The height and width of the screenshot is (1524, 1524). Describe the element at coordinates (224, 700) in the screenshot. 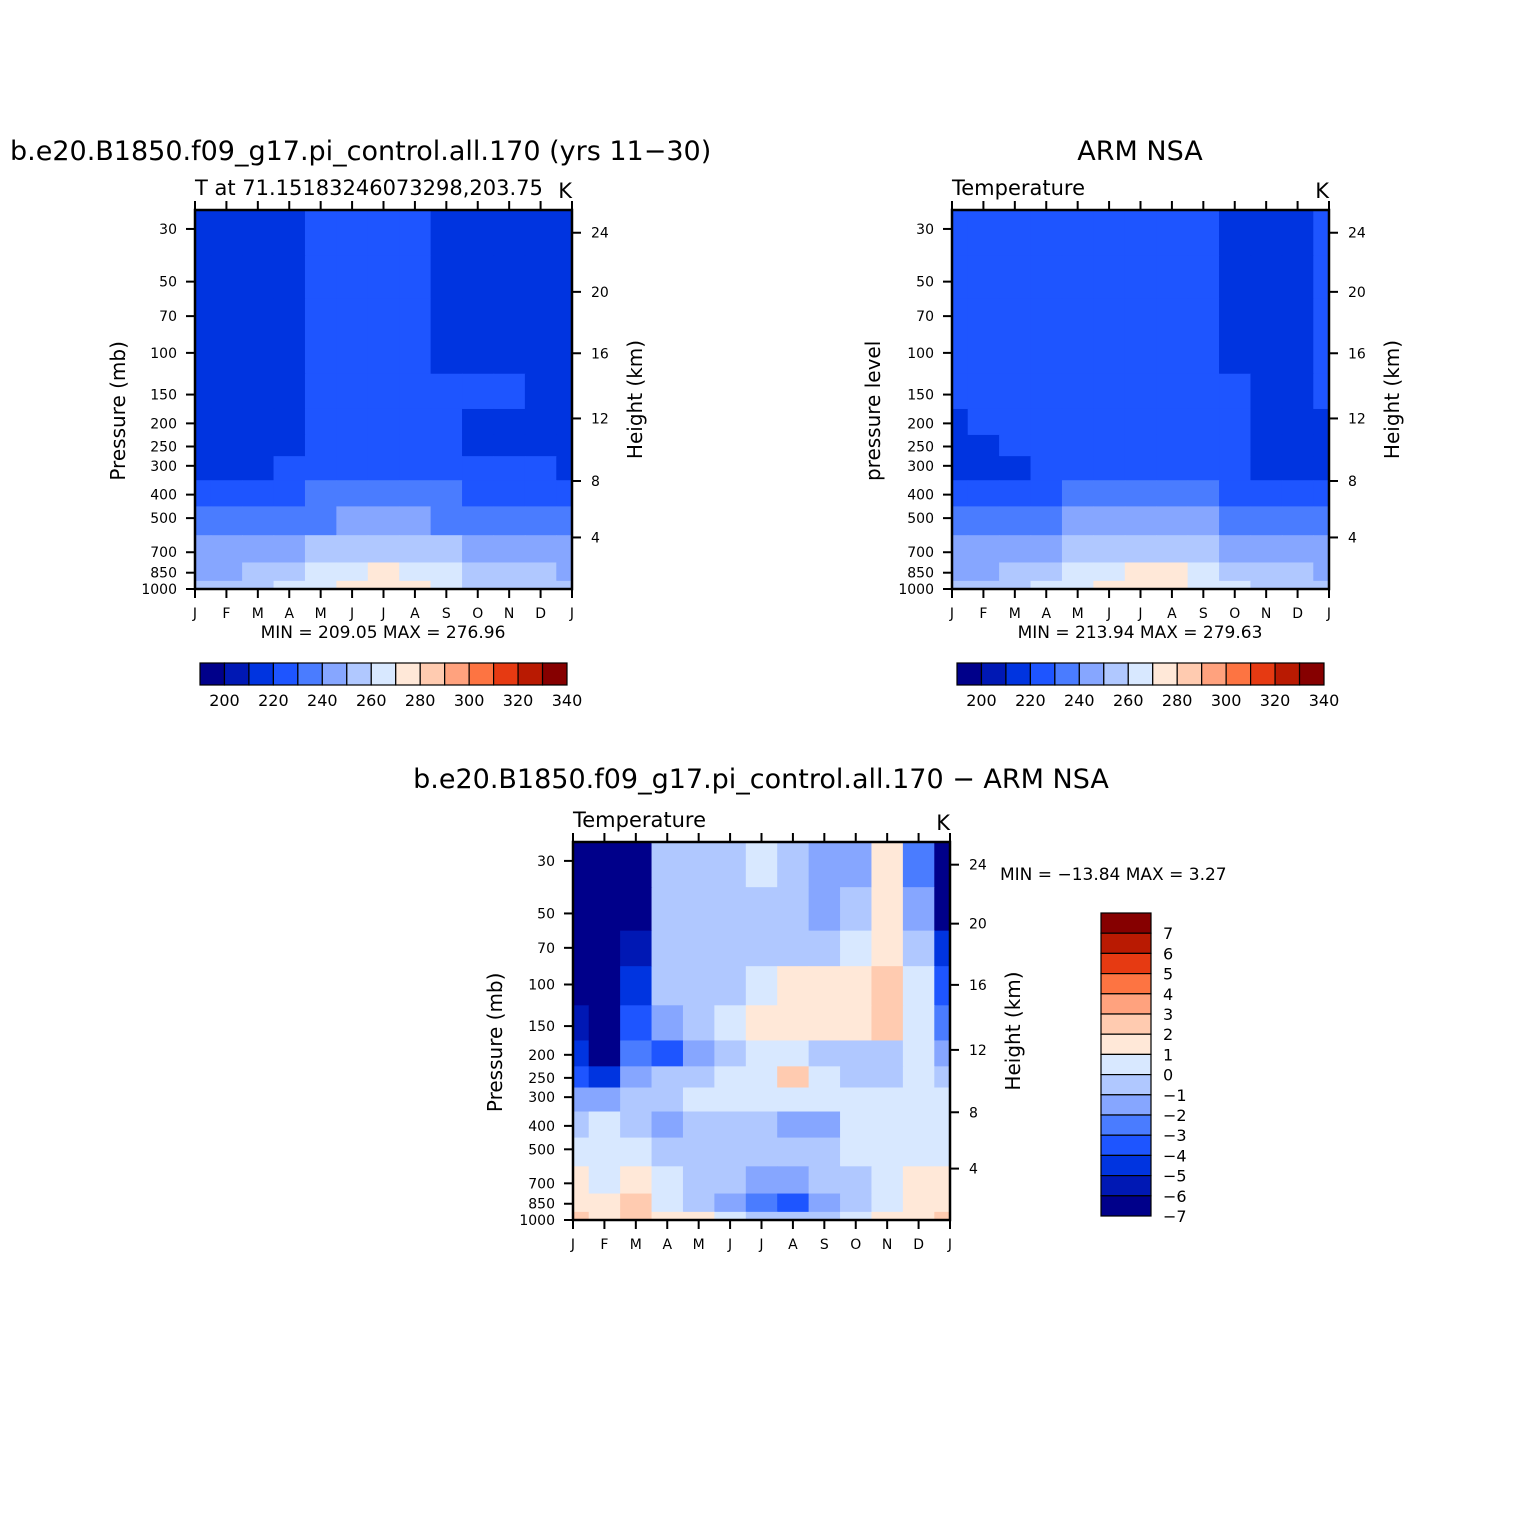

I see `colorbar-label: 200` at that location.